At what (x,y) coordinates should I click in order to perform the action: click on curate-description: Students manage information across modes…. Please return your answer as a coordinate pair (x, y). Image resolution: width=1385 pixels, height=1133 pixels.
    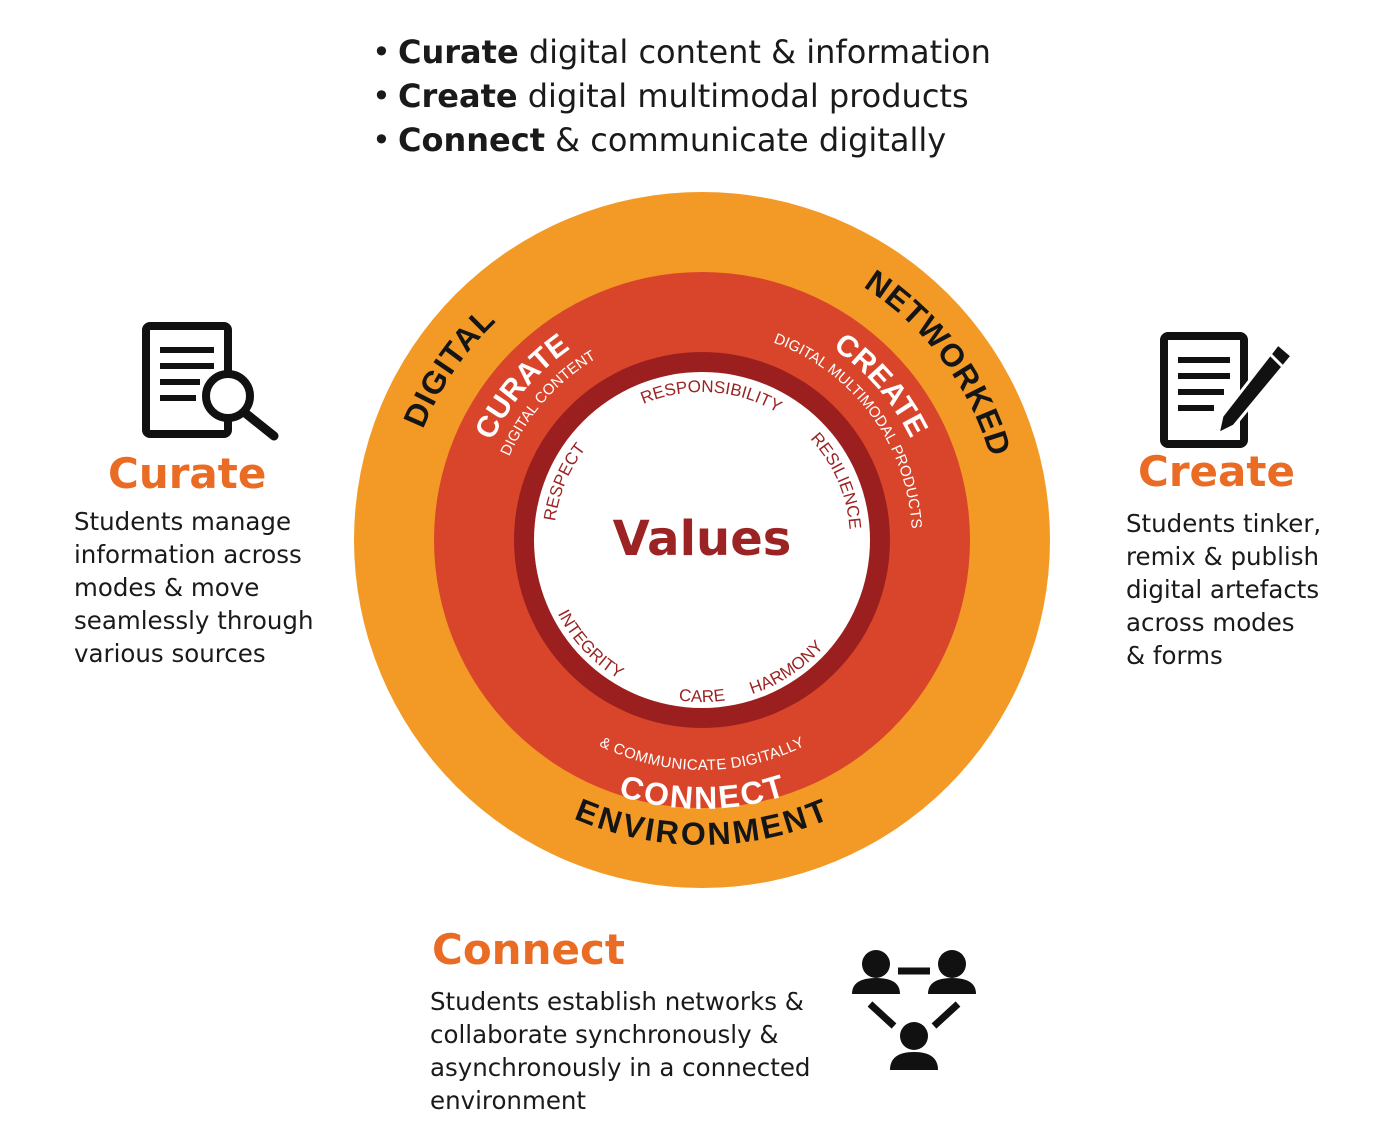
    Looking at the image, I should click on (194, 587).